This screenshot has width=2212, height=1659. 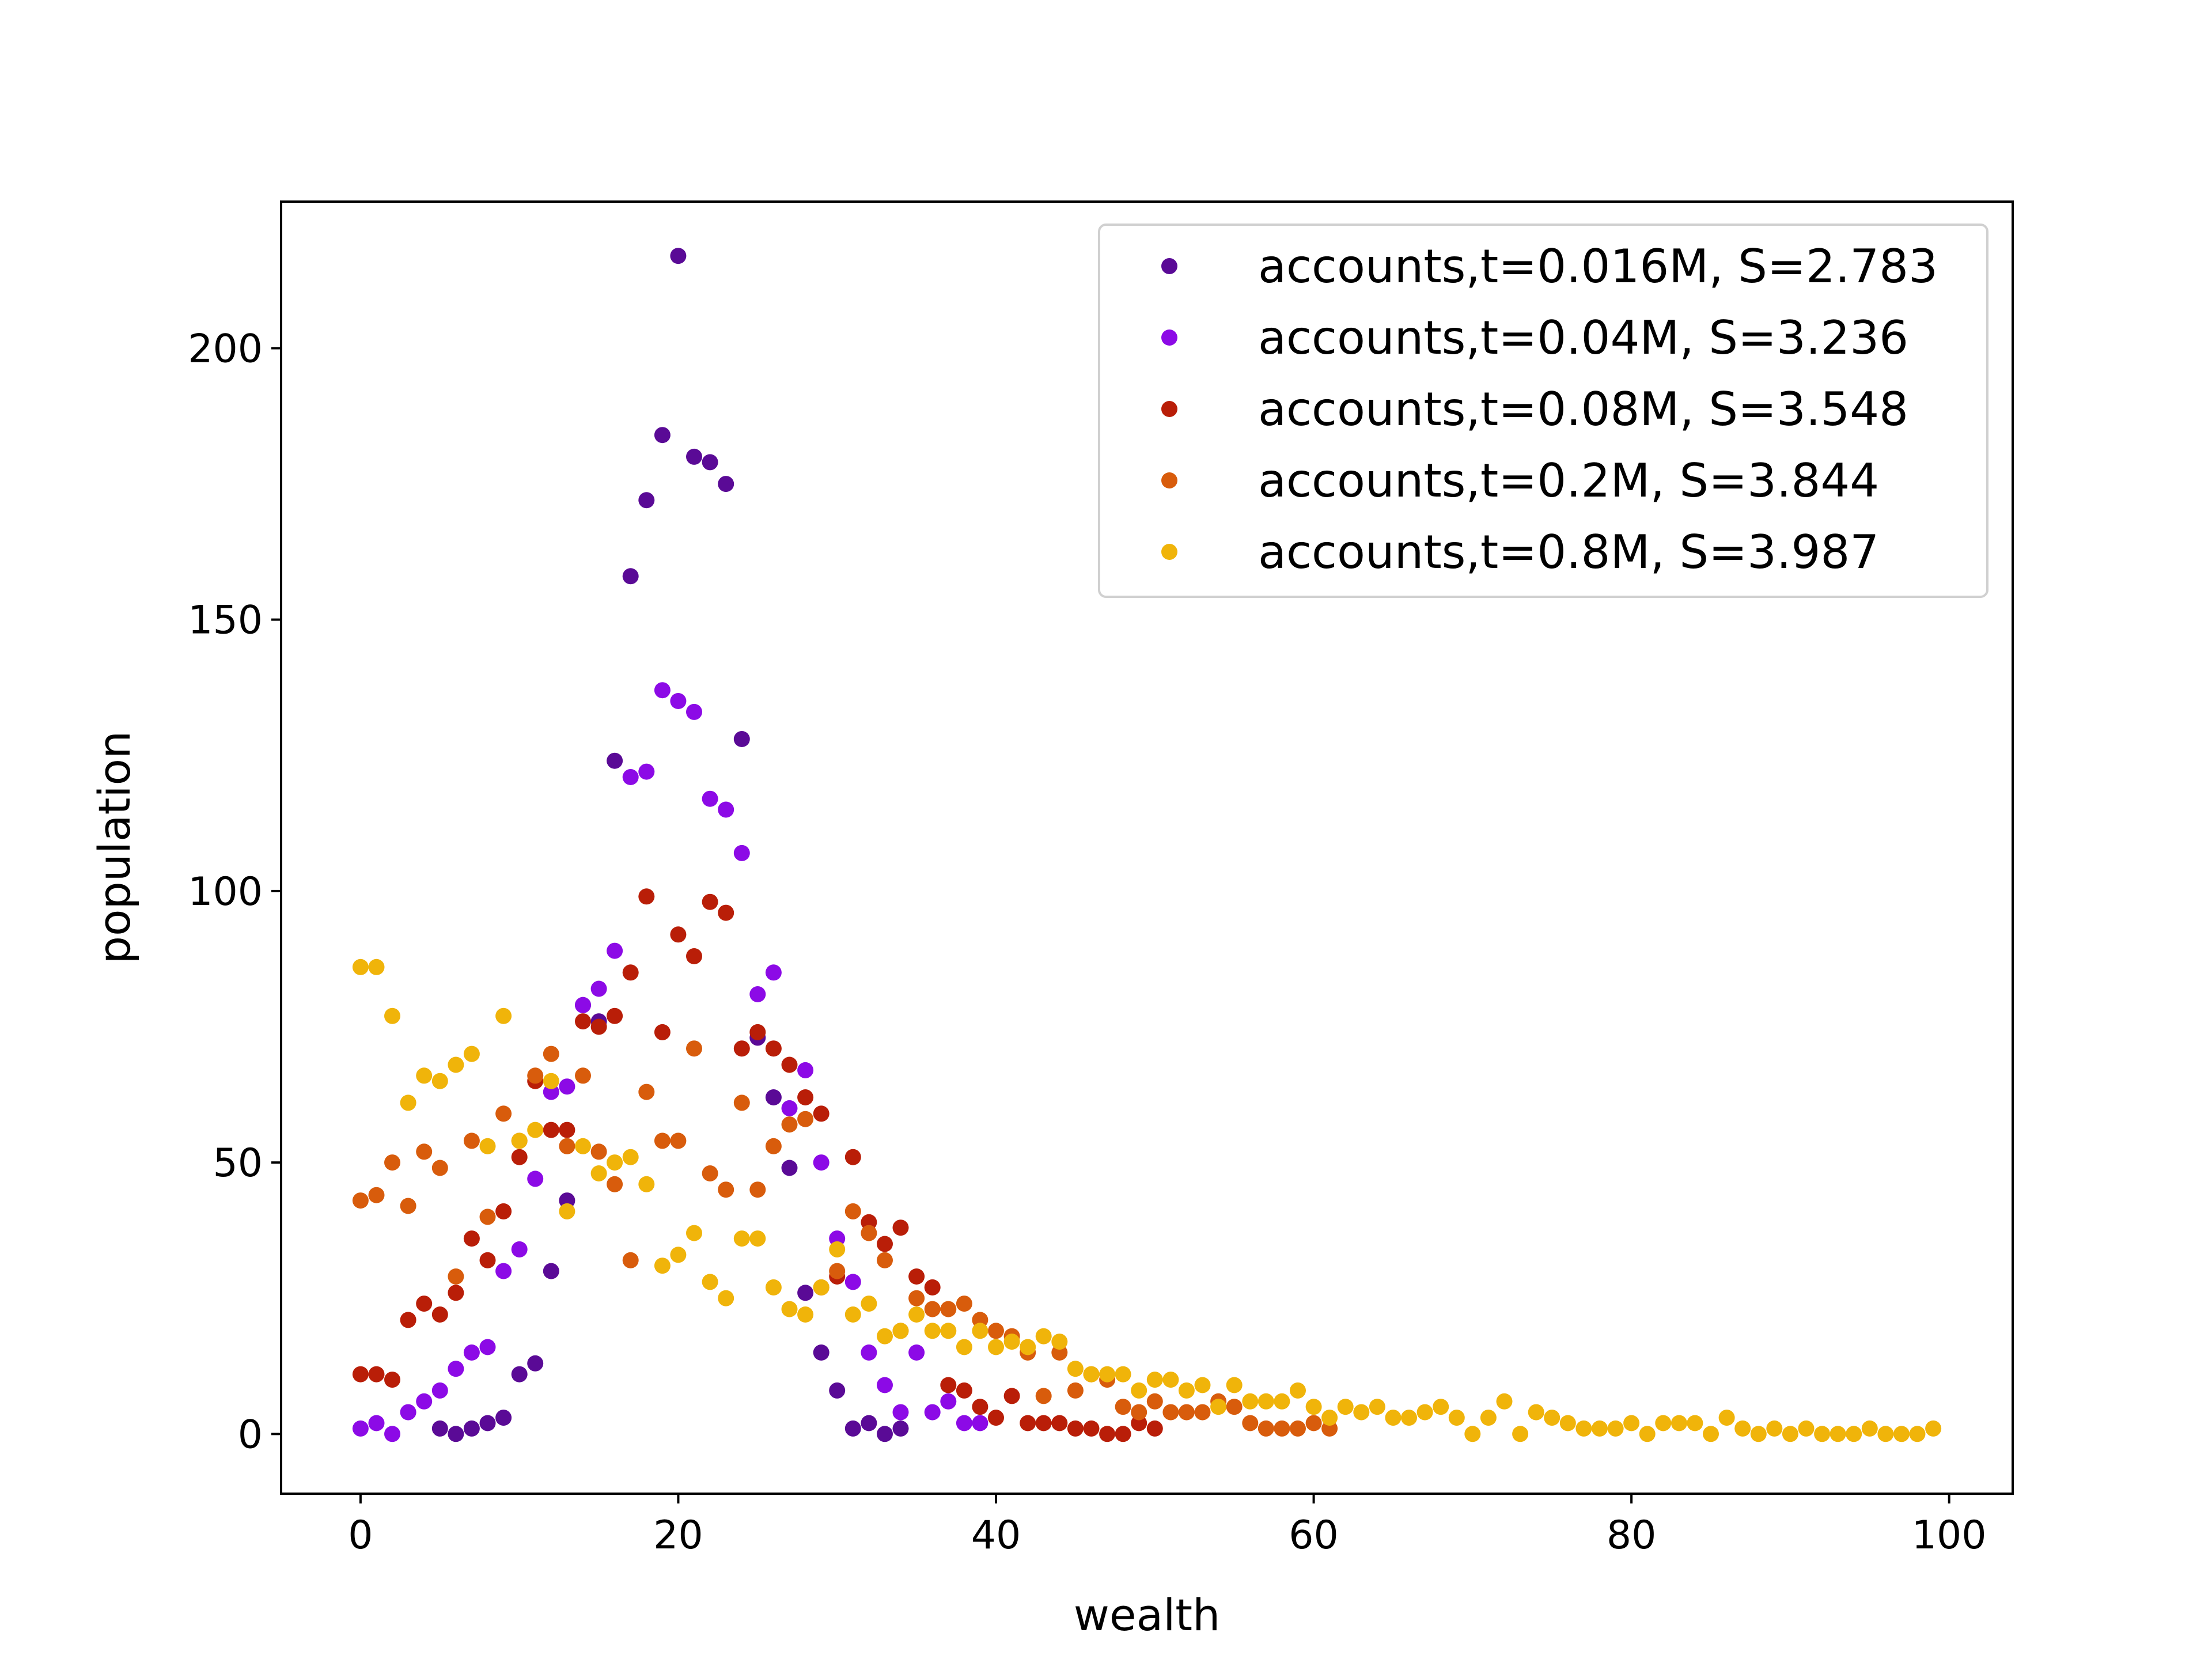 What do you see at coordinates (1949, 1535) in the screenshot?
I see `x-tick-label-5: 100` at bounding box center [1949, 1535].